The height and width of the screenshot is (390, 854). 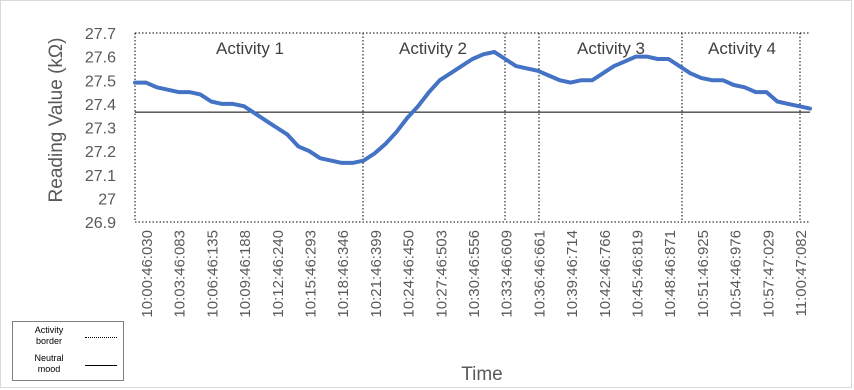 I want to click on y-axis-ticks: 26.9 27 27.1 27.2 27.3 27.4 27.5 27.6 27.7, so click(x=100, y=129).